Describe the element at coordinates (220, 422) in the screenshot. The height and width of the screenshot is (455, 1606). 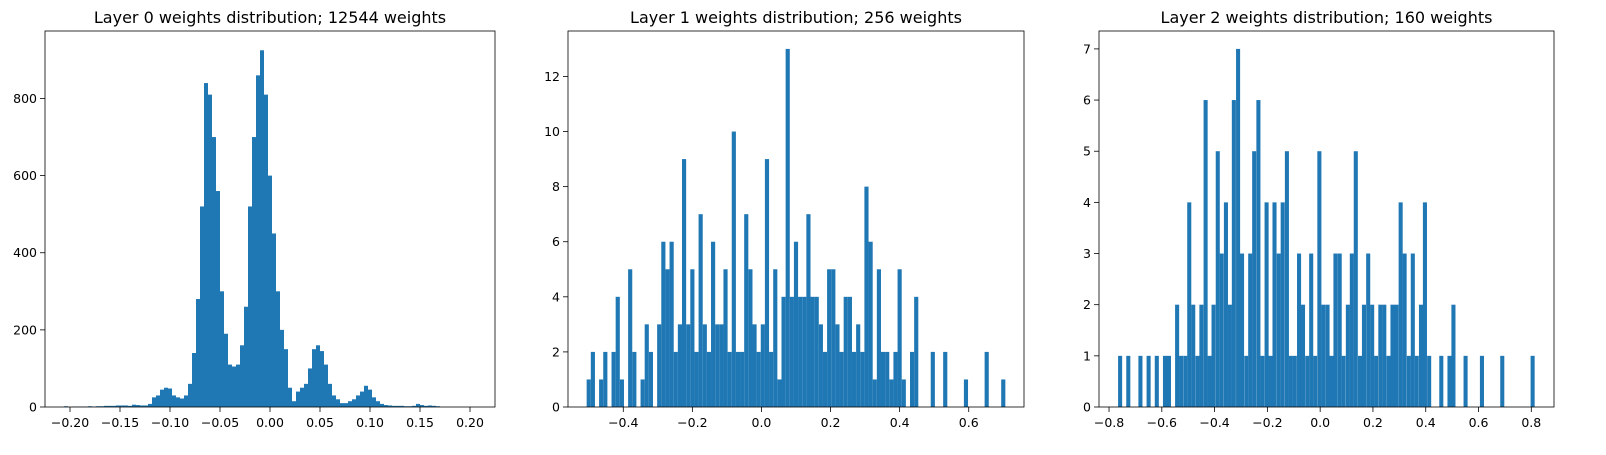
I see `x-tick-label: −0.05` at that location.